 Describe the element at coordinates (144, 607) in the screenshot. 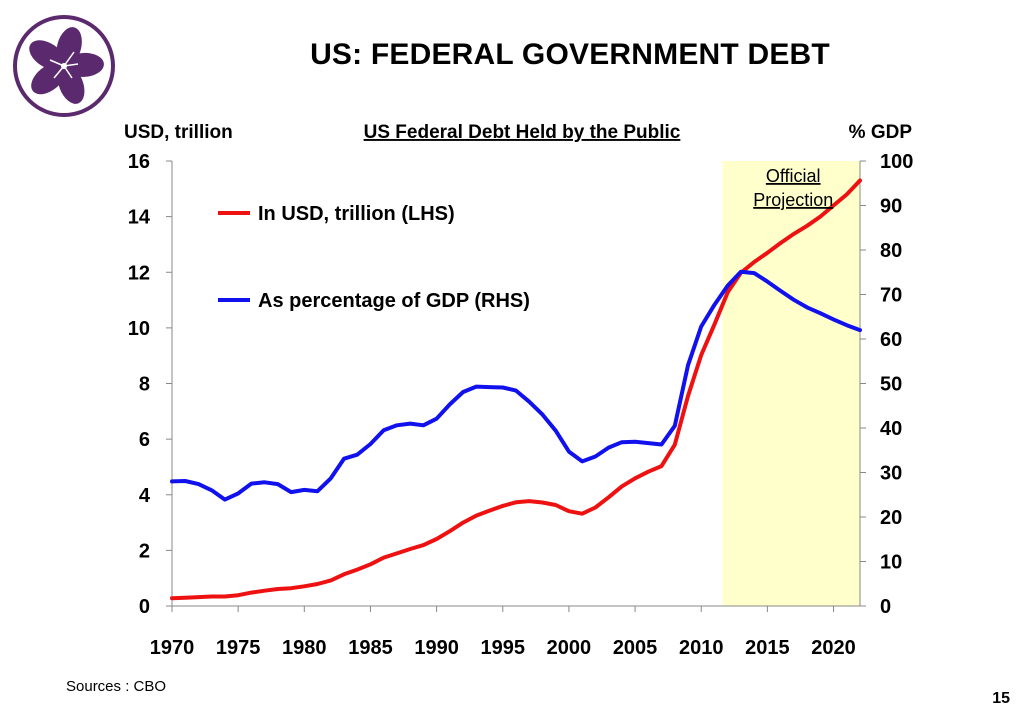

I see `y-left-tick-label: 0` at that location.